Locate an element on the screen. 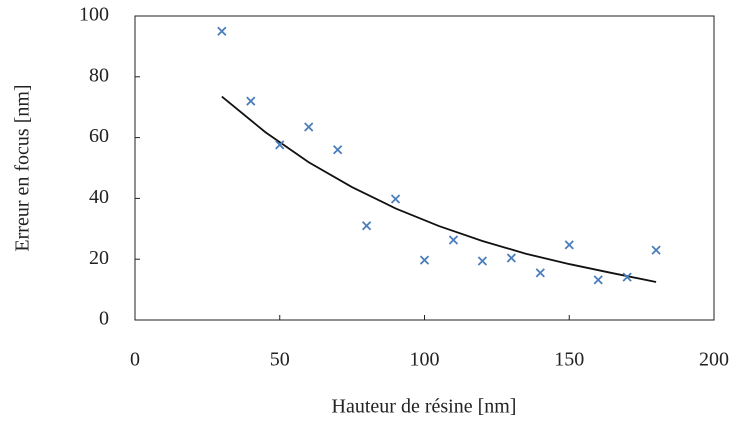  y-tick-label: 0 is located at coordinates (104, 319).